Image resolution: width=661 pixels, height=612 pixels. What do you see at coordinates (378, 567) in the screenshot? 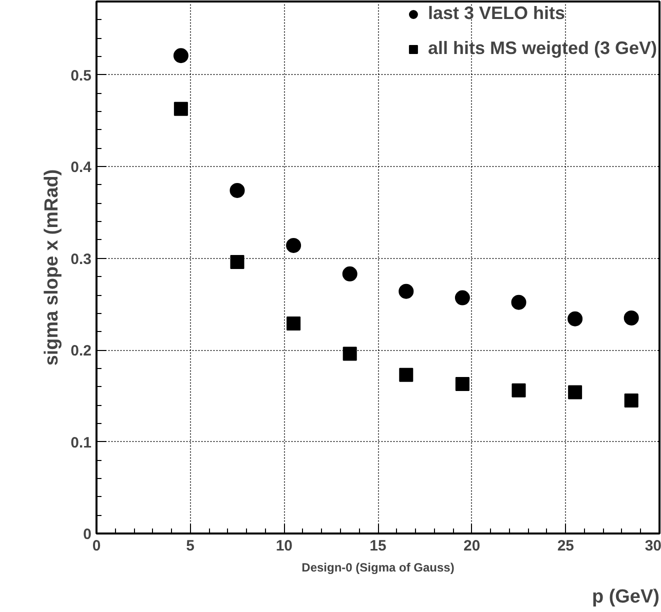
I see `text: Design-0 (Sigma of Gauss)` at bounding box center [378, 567].